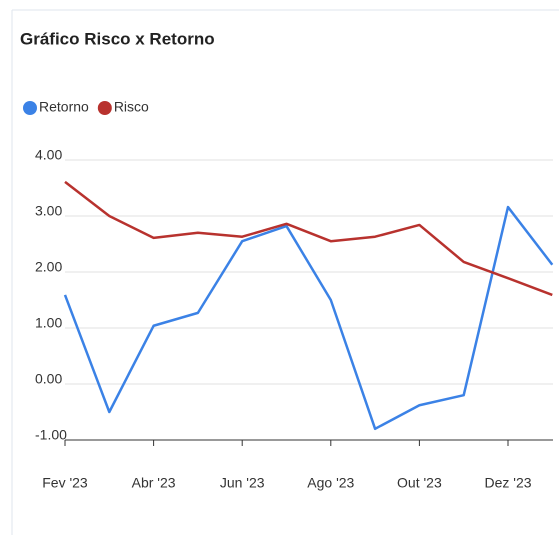 This screenshot has width=559, height=535. What do you see at coordinates (419, 483) in the screenshot?
I see `x-tick-label: Out '23` at bounding box center [419, 483].